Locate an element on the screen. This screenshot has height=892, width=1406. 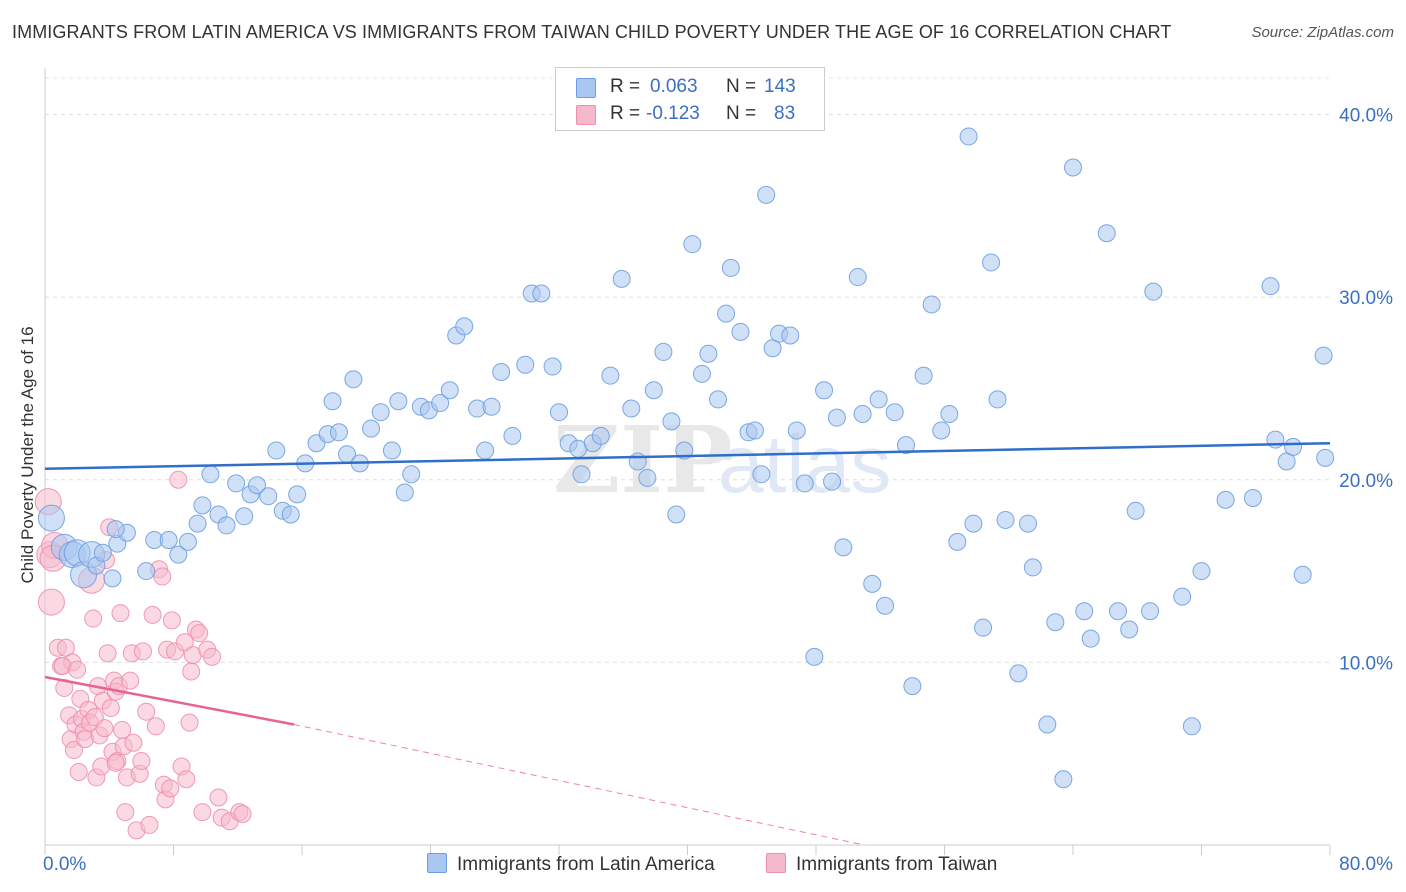
r-value-taiwan: -0.123 is located at coordinates (673, 113).